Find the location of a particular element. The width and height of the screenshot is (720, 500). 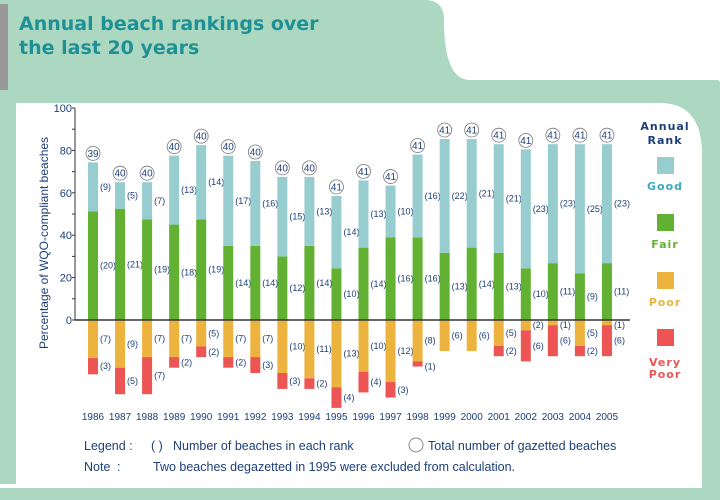

x-tick-label: 1987 is located at coordinates (120, 417).